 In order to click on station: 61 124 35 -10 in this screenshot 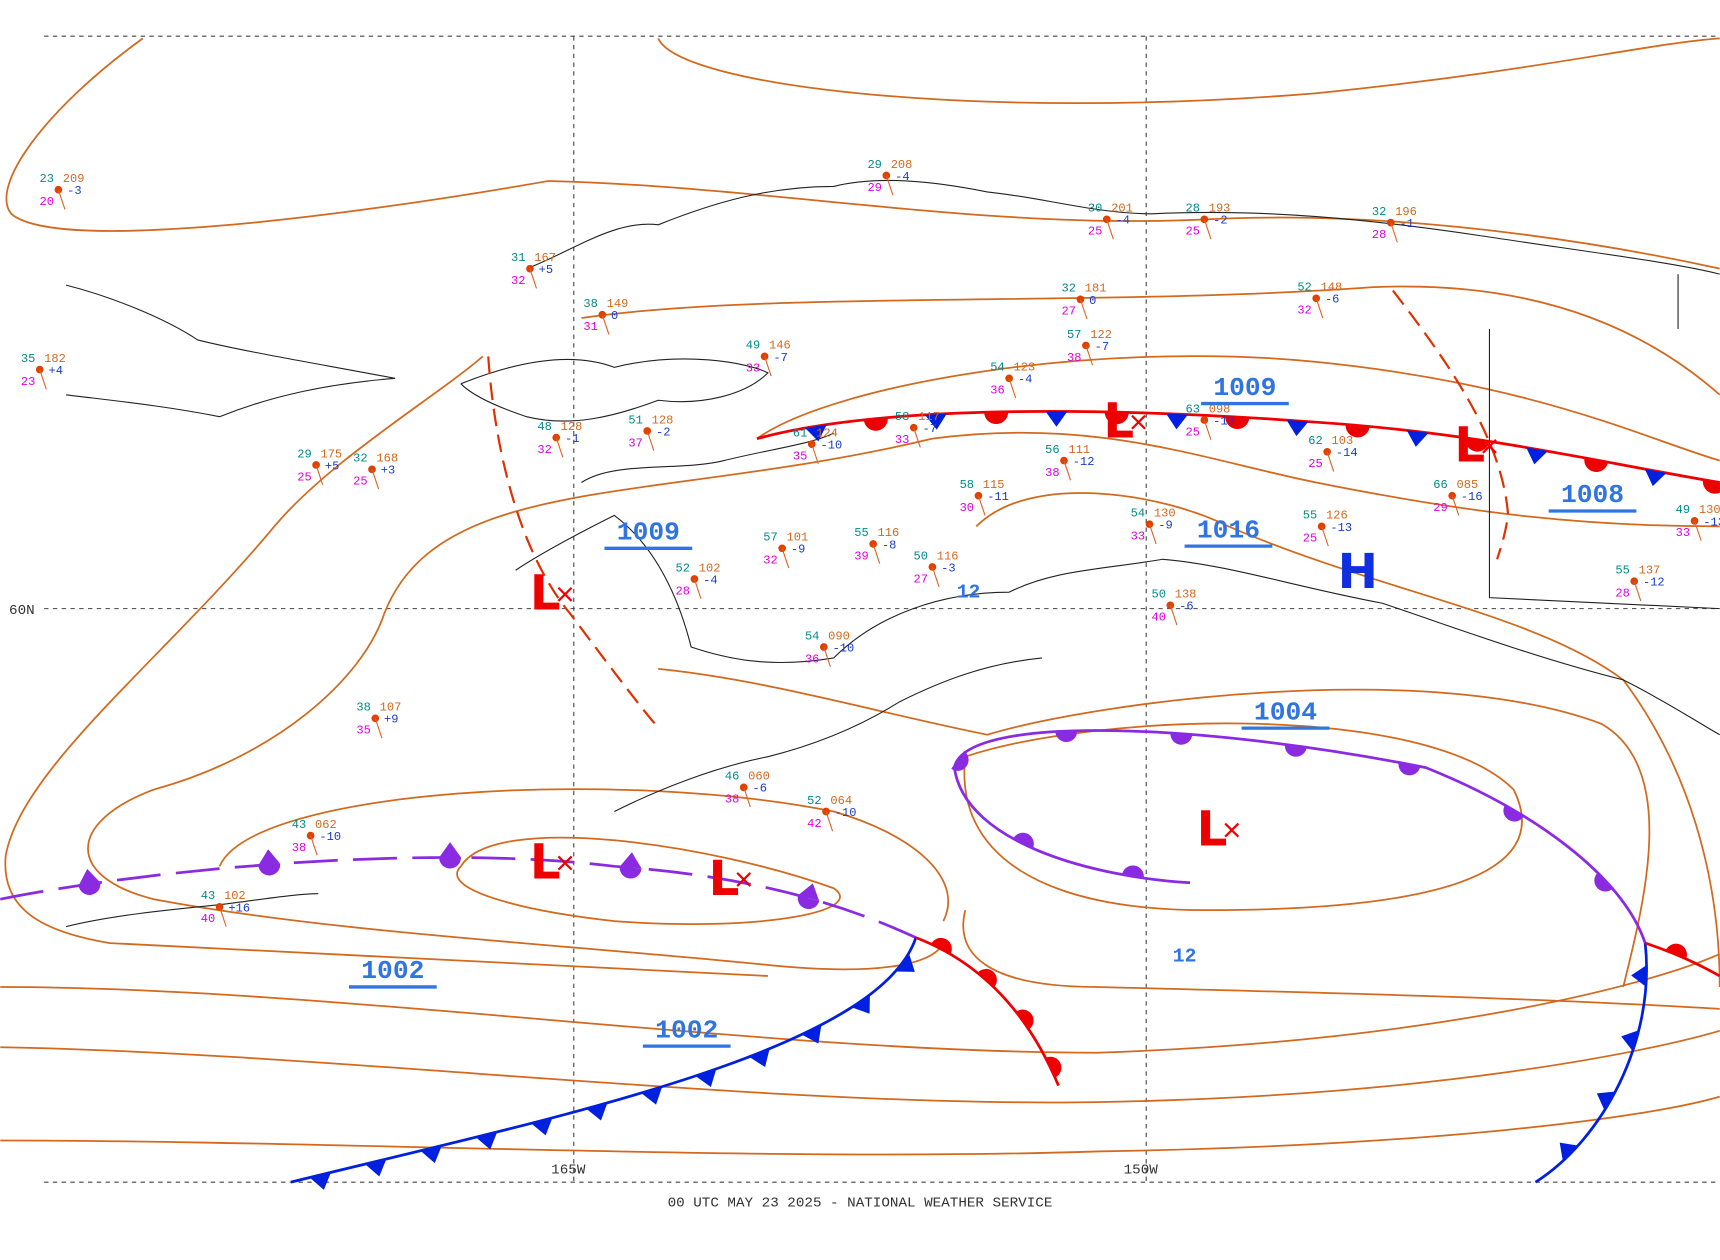, I will do `click(817, 445)`.